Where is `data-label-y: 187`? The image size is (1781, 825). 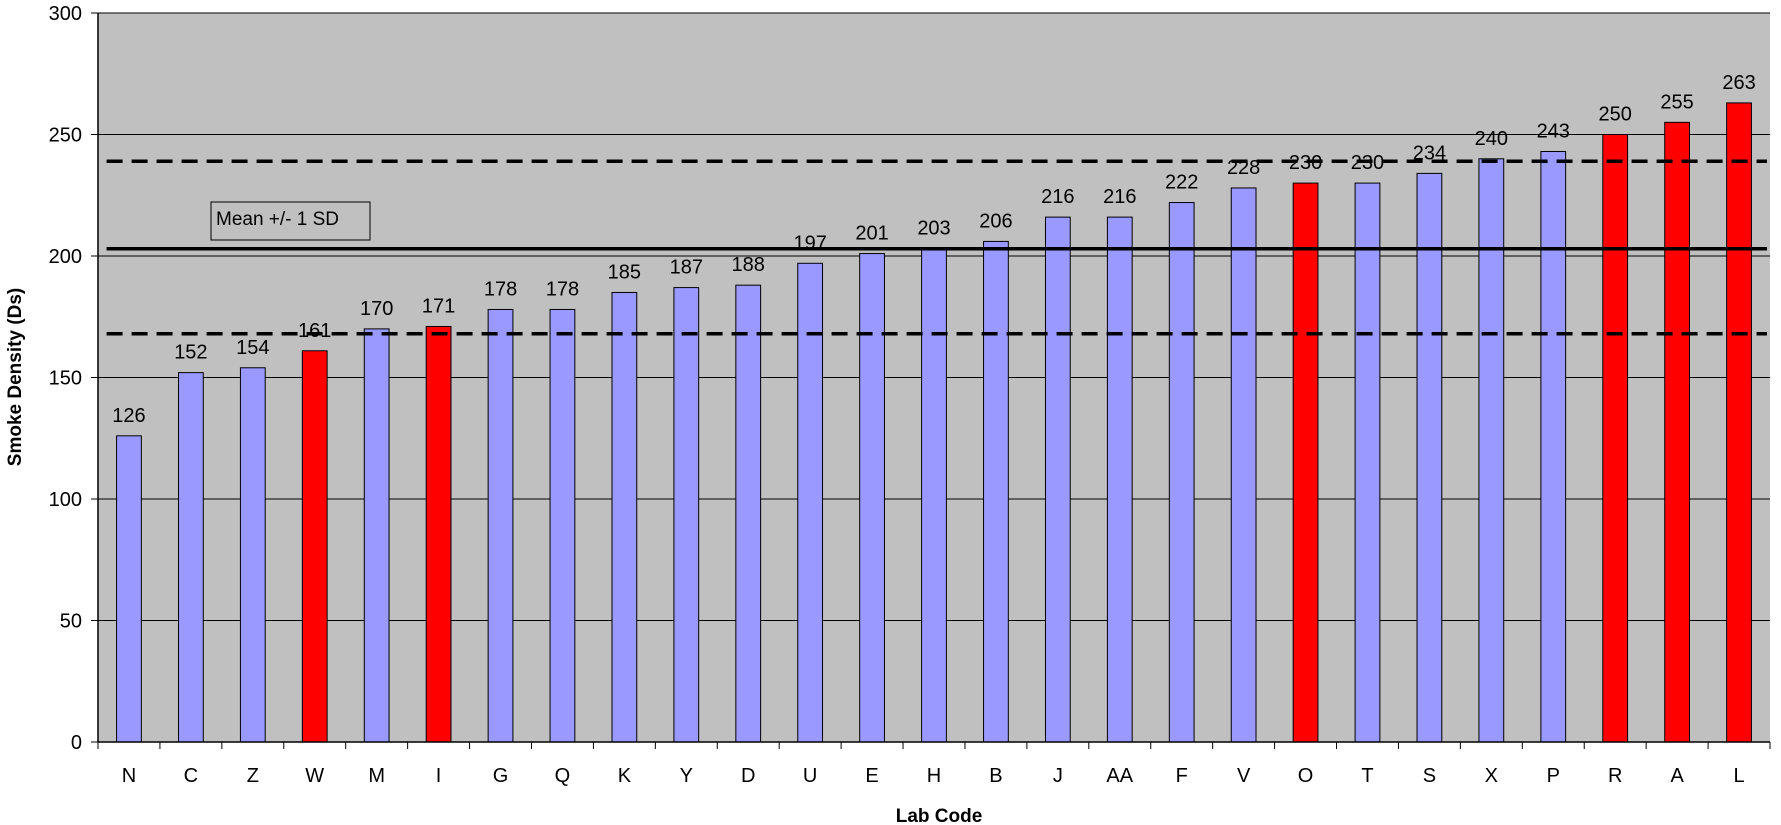 data-label-y: 187 is located at coordinates (686, 268).